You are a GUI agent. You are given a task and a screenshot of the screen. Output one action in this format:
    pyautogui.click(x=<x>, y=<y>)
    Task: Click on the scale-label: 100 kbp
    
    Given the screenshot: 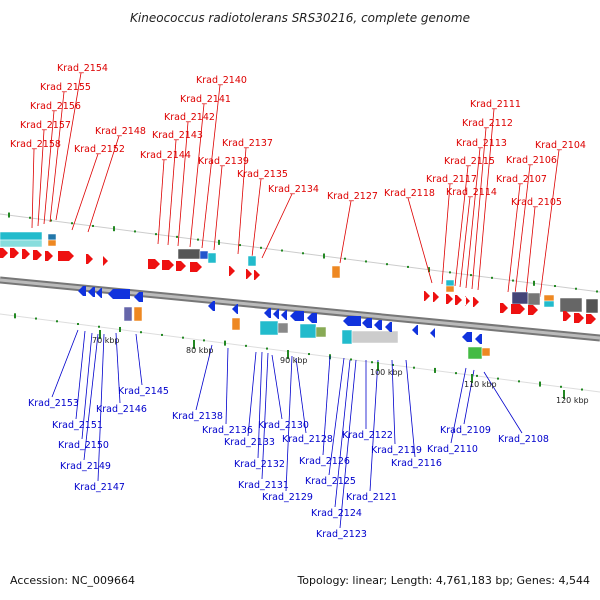 What is the action you would take?
    pyautogui.click(x=386, y=372)
    